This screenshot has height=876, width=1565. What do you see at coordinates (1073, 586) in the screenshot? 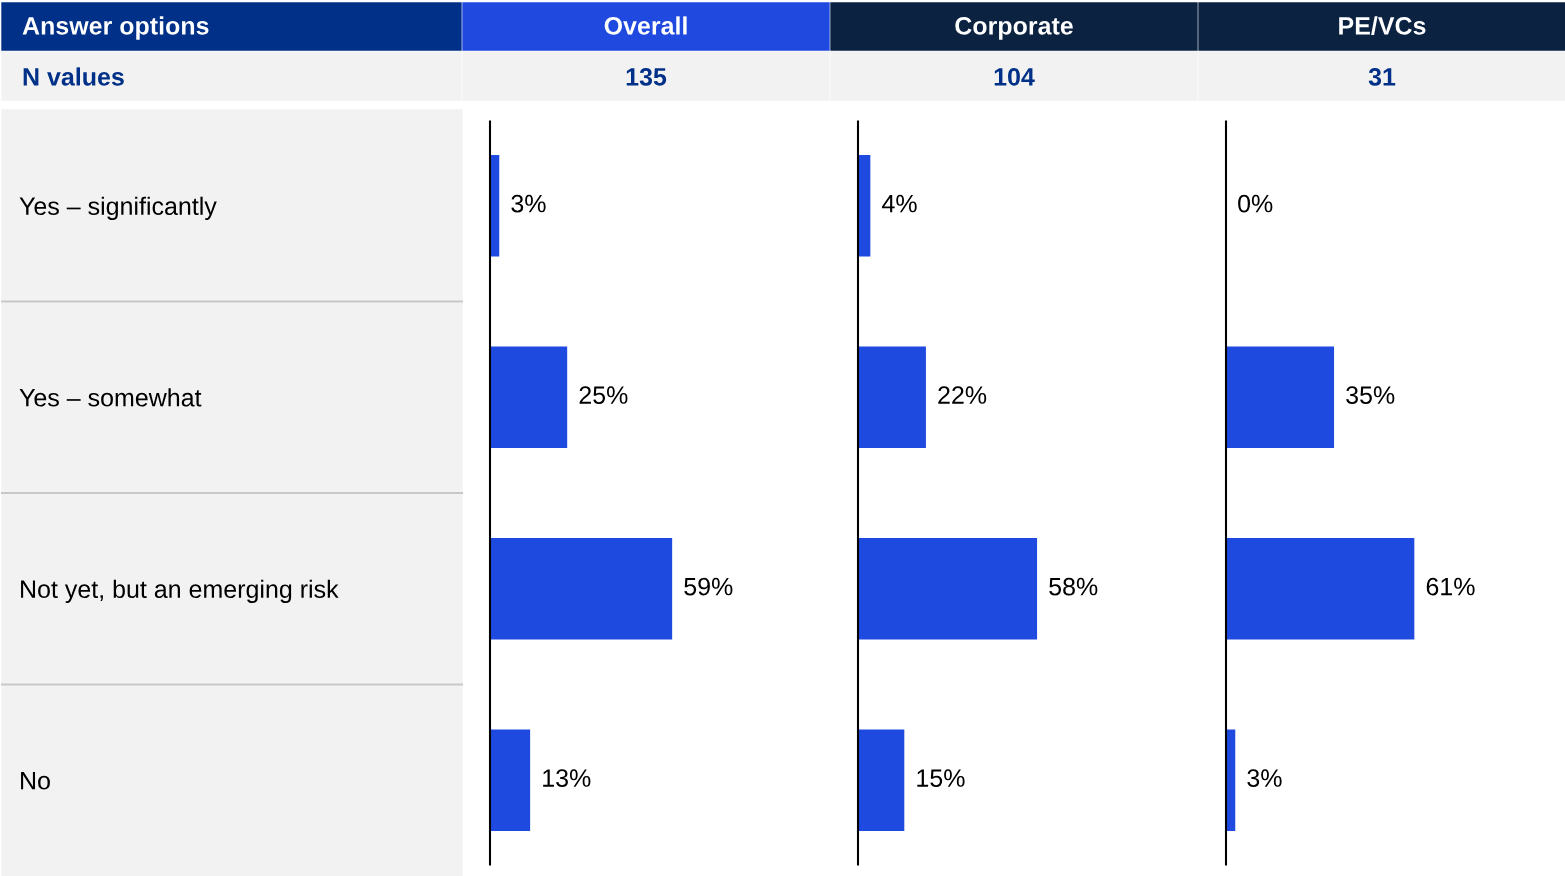
I see `data-label: 58%` at bounding box center [1073, 586].